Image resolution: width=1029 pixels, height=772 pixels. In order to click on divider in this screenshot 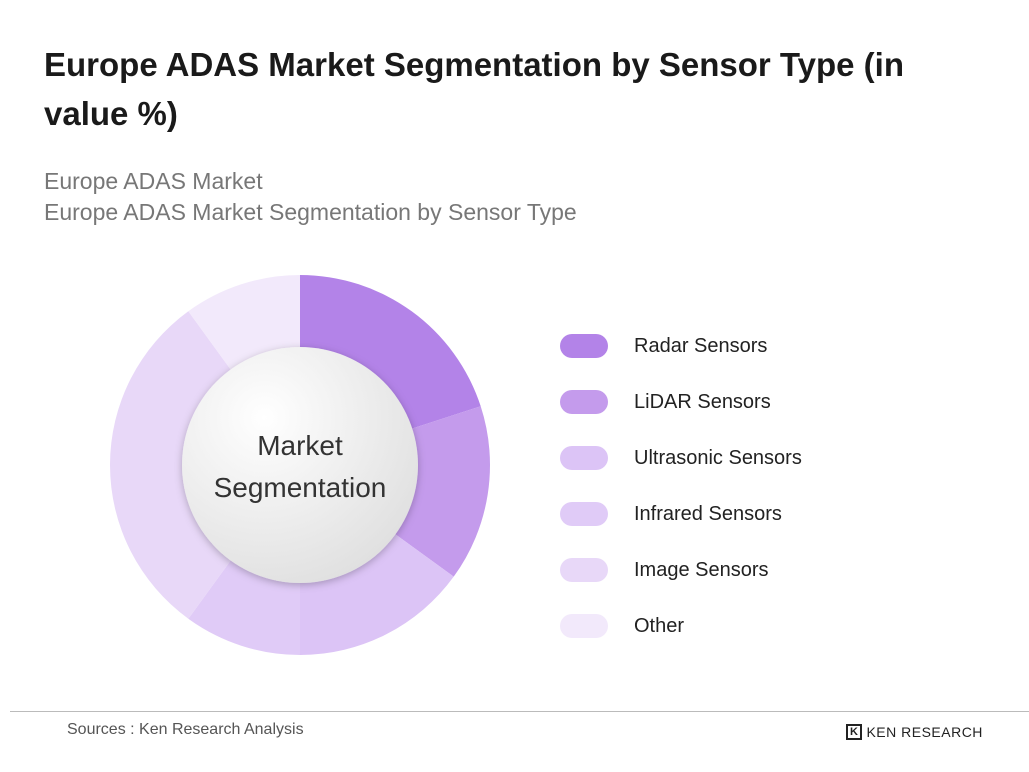, I will do `click(519, 711)`.